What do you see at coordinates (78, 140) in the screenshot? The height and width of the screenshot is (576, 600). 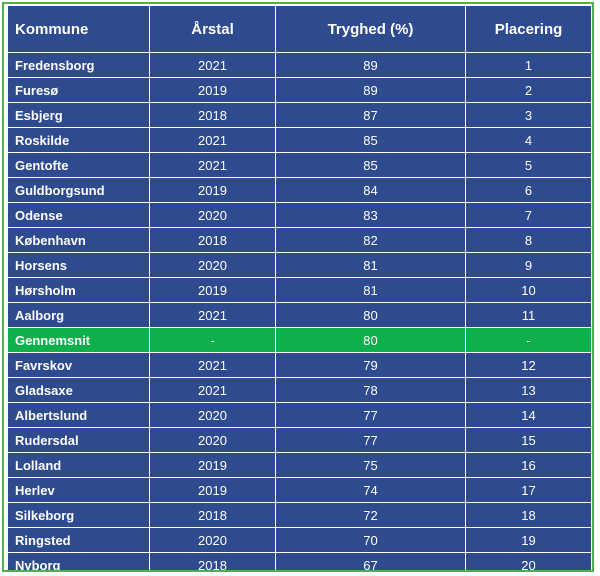 I see `cell-kommune: Roskilde` at bounding box center [78, 140].